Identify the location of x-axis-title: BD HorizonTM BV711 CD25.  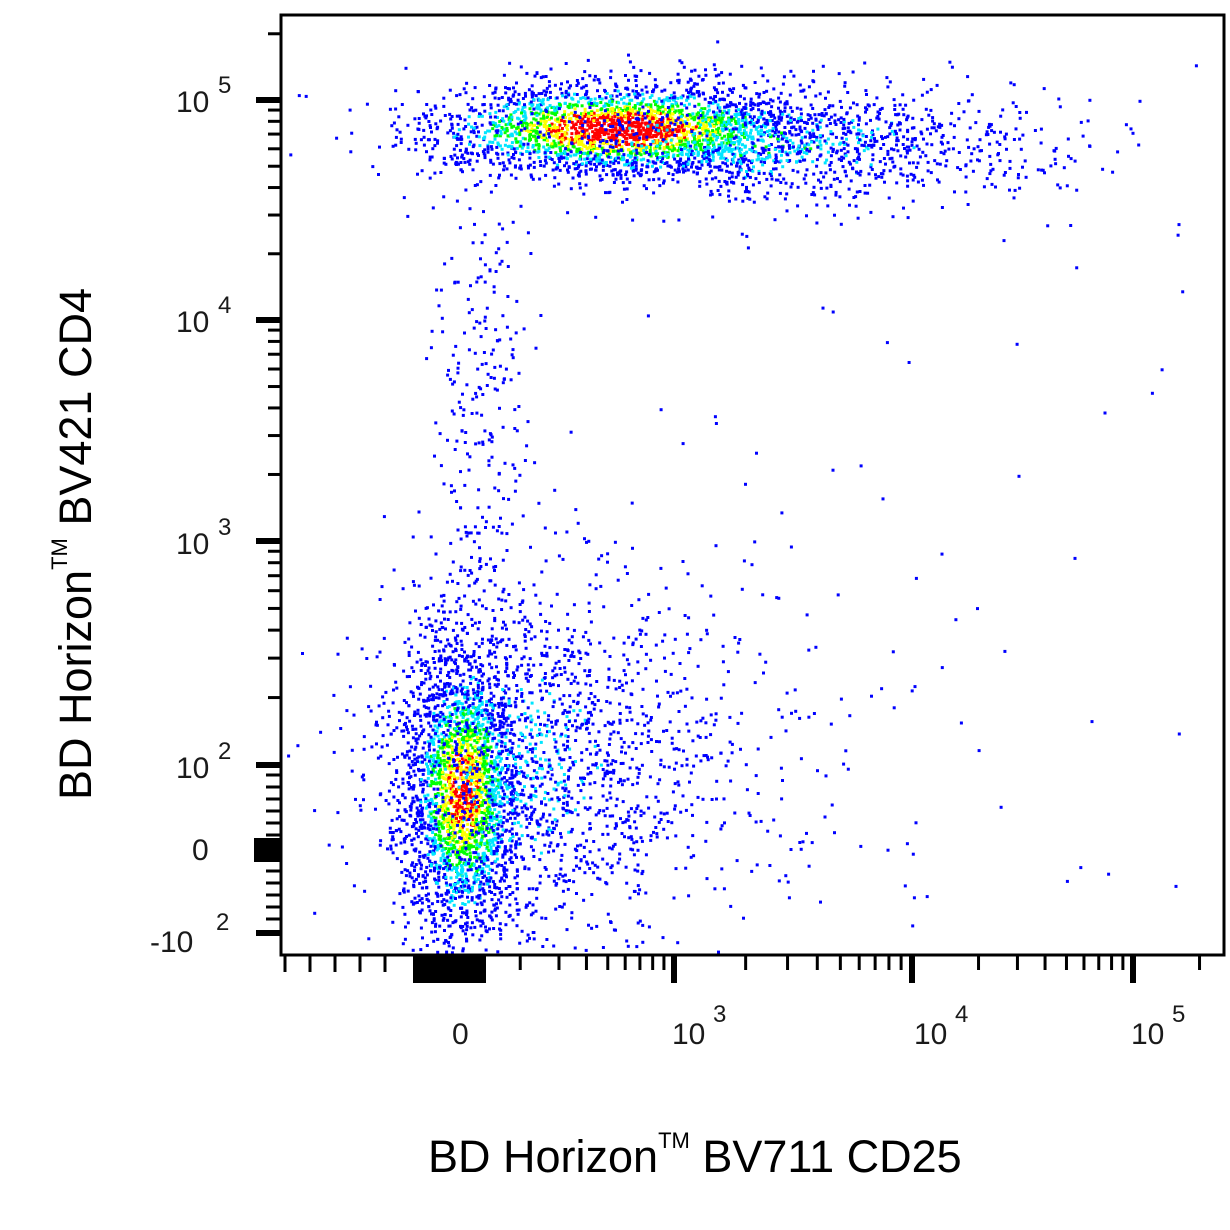
(695, 1155).